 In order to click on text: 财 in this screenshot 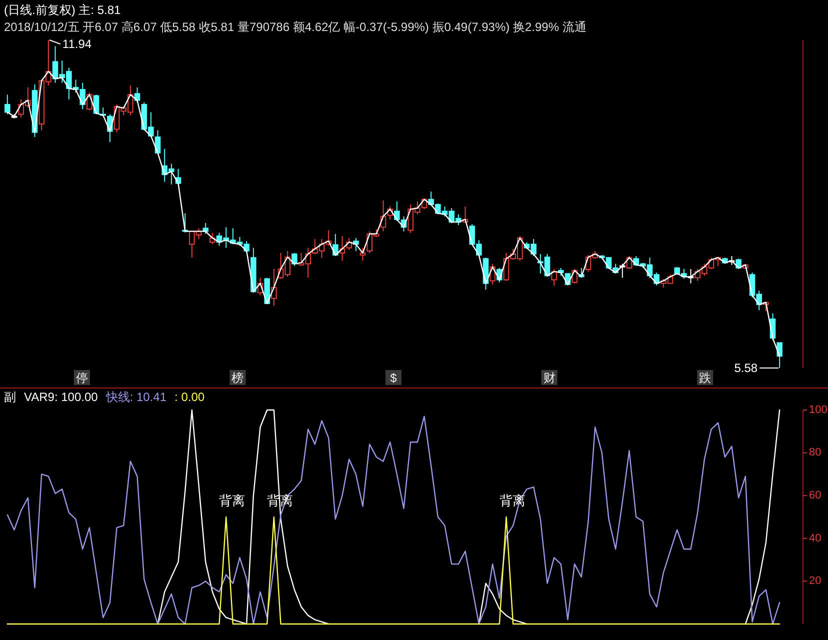, I will do `click(549, 378)`.